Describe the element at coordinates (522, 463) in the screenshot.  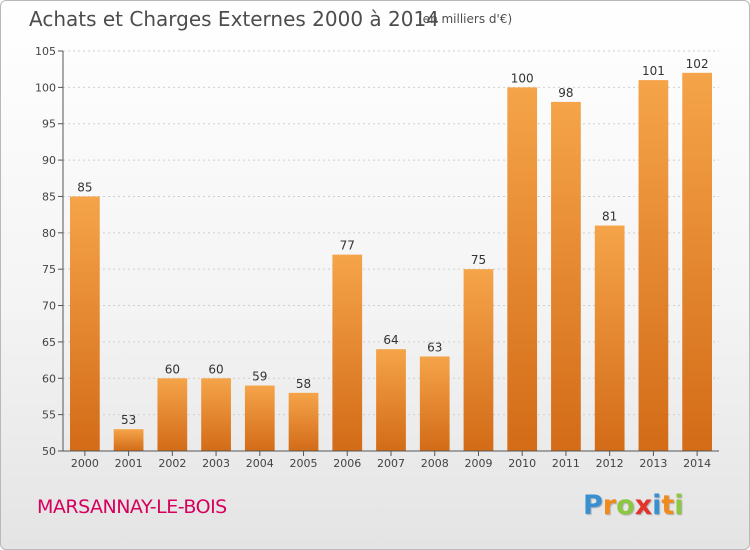
I see `x-tick-label: 2010` at that location.